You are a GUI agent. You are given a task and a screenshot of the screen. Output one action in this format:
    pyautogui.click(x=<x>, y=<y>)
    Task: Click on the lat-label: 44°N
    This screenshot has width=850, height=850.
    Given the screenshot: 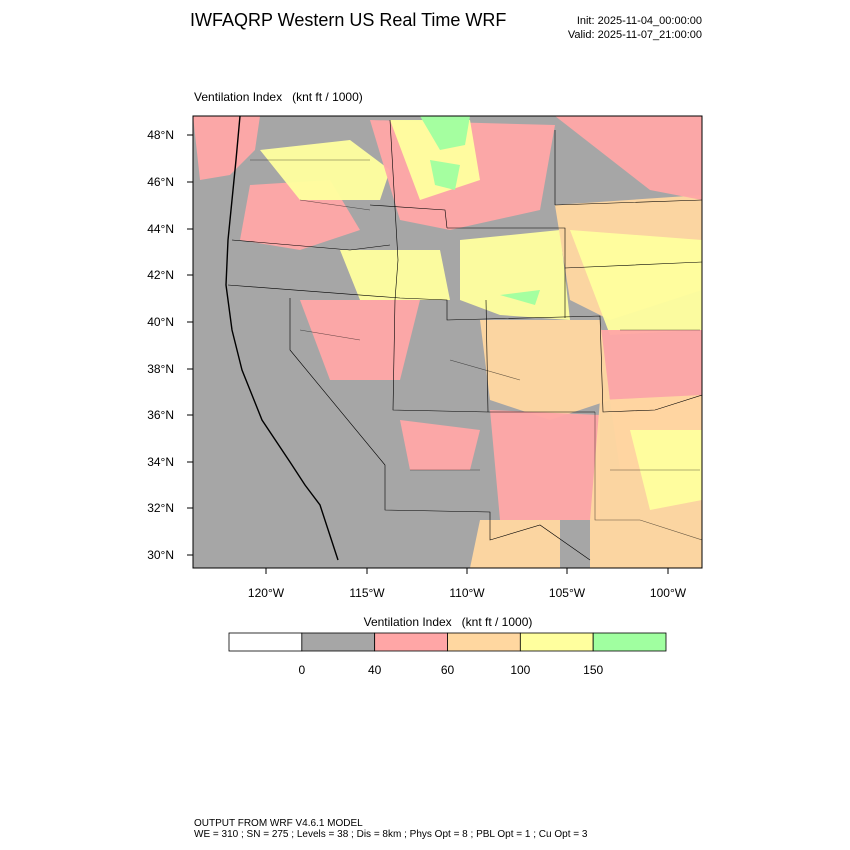 What is the action you would take?
    pyautogui.click(x=160, y=229)
    